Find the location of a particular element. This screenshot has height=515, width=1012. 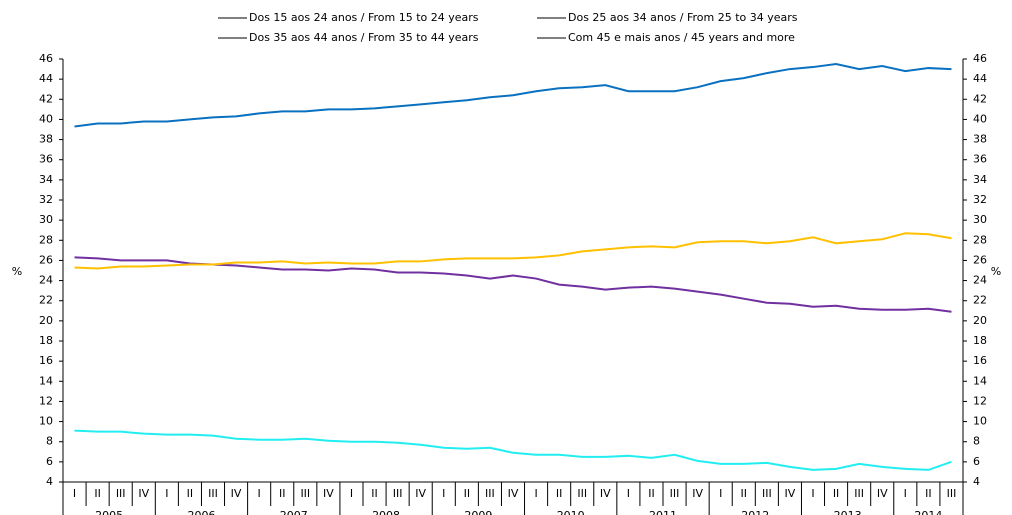

y2-tick-label: 18 is located at coordinates (980, 340).